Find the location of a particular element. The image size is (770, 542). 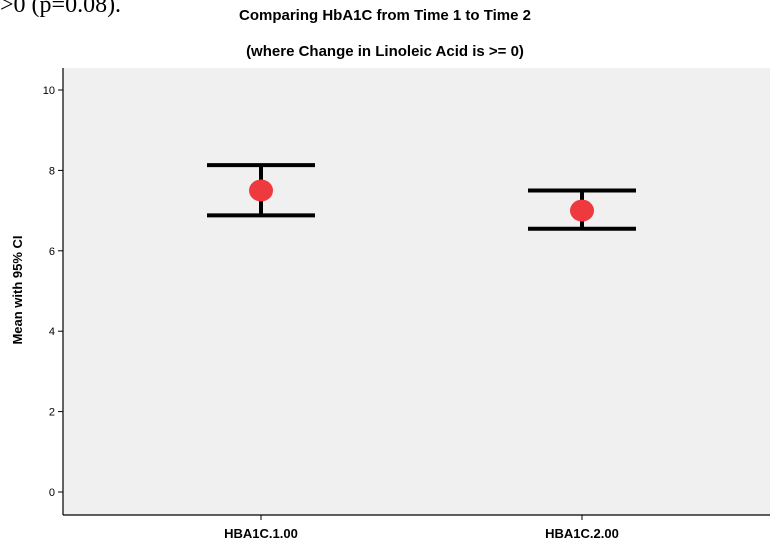

y-axis: 0 2 4 6 8 10 is located at coordinates (53, 291).